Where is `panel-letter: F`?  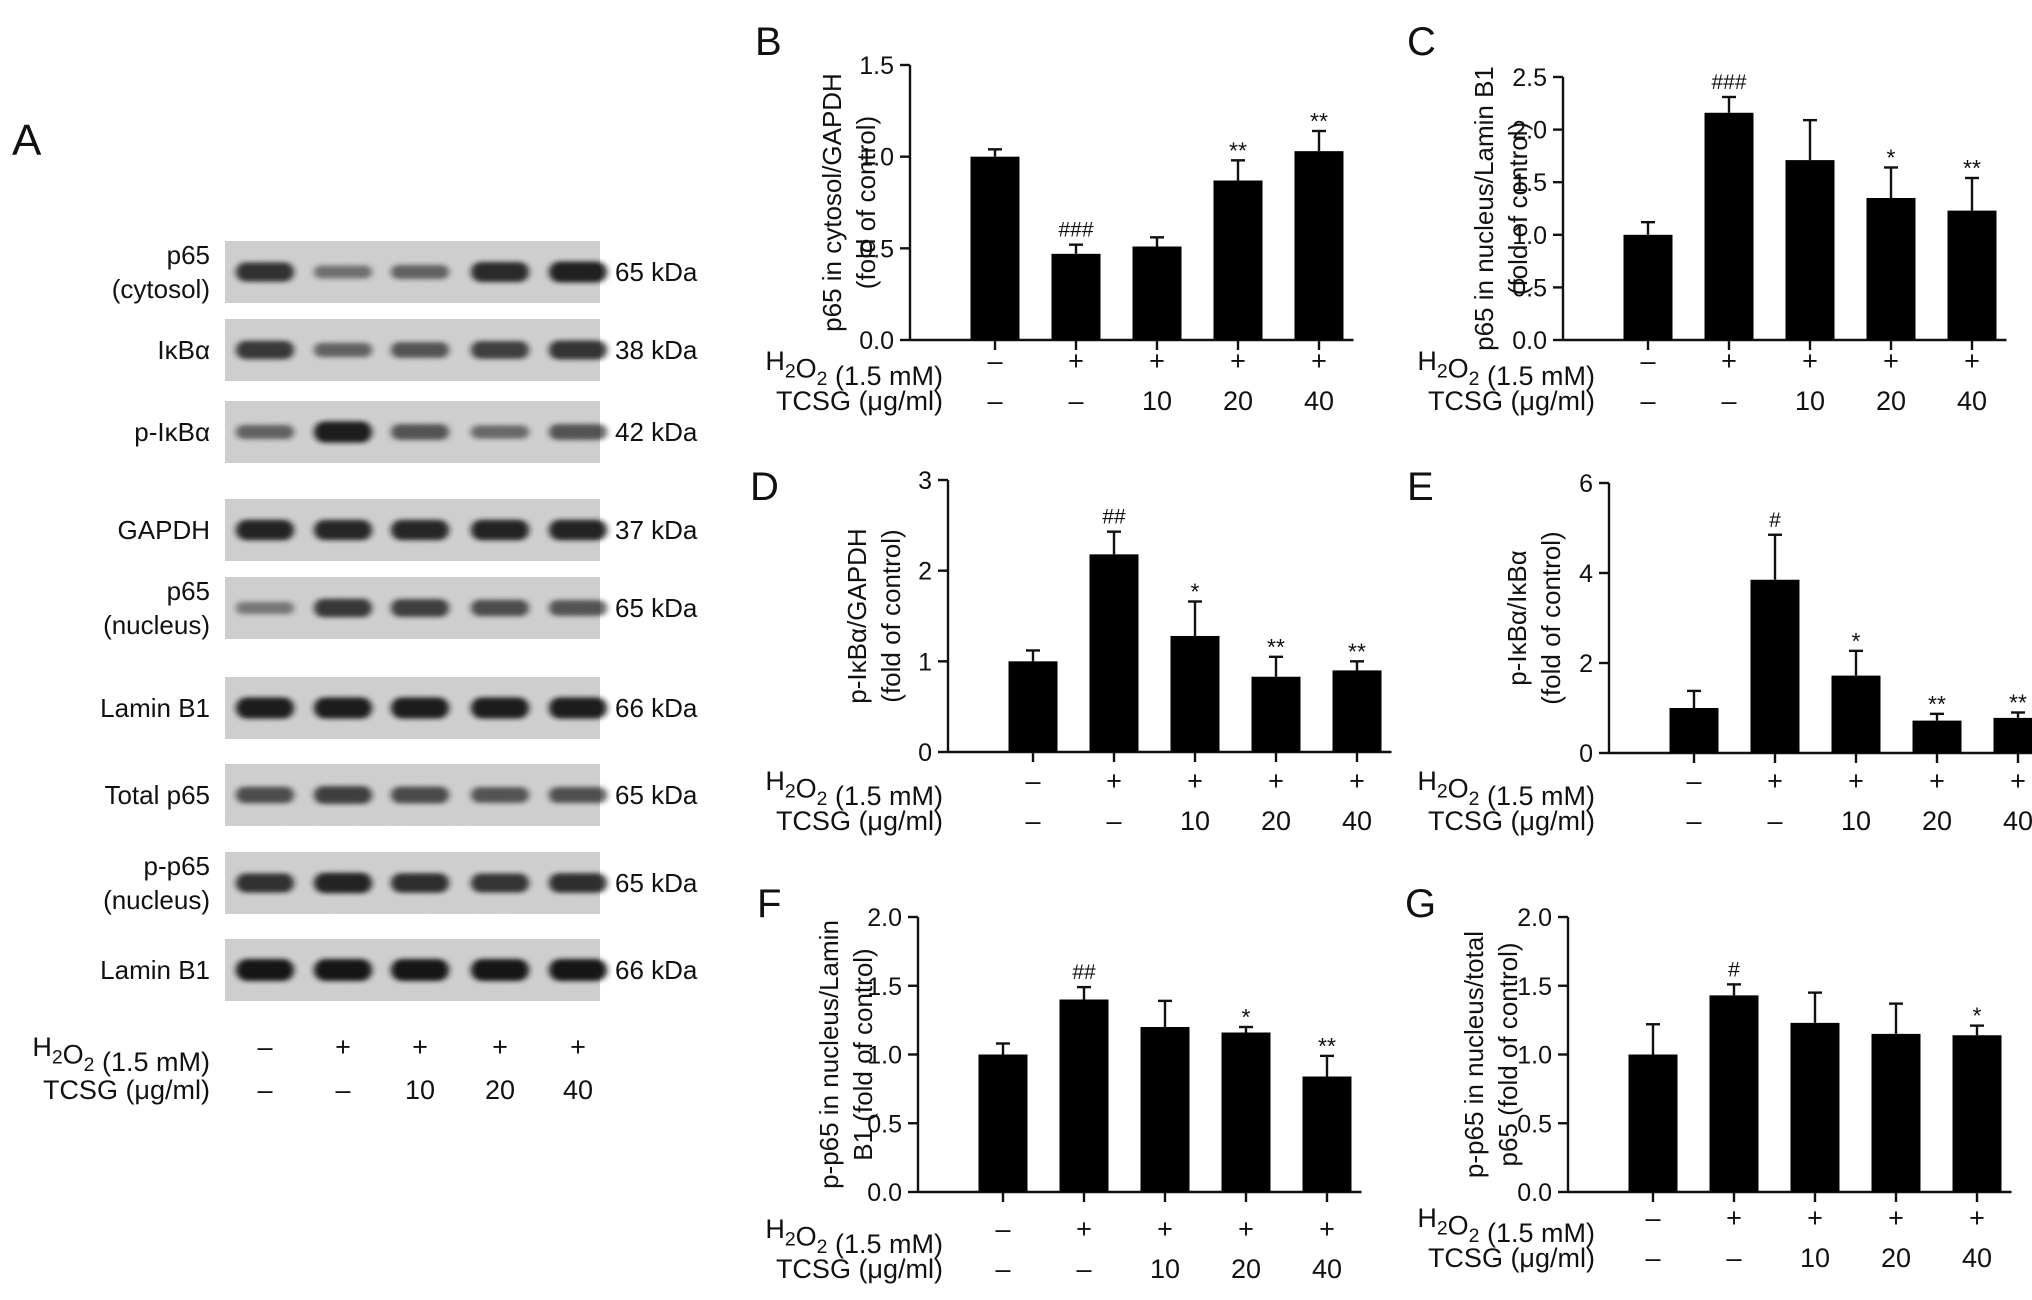
panel-letter: F is located at coordinates (769, 904).